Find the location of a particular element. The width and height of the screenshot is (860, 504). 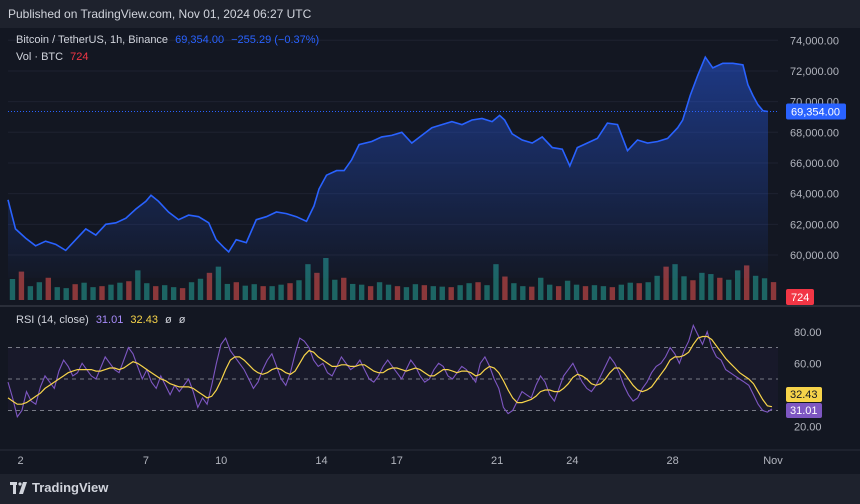

rsi-label: RSI (14, close) is located at coordinates (52, 320).